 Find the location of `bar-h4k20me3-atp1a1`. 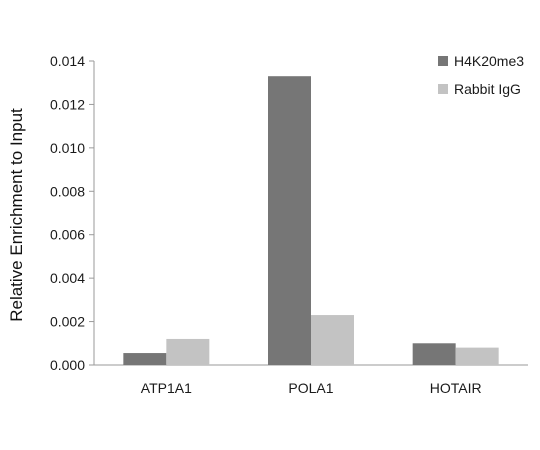

bar-h4k20me3-atp1a1 is located at coordinates (145, 359).